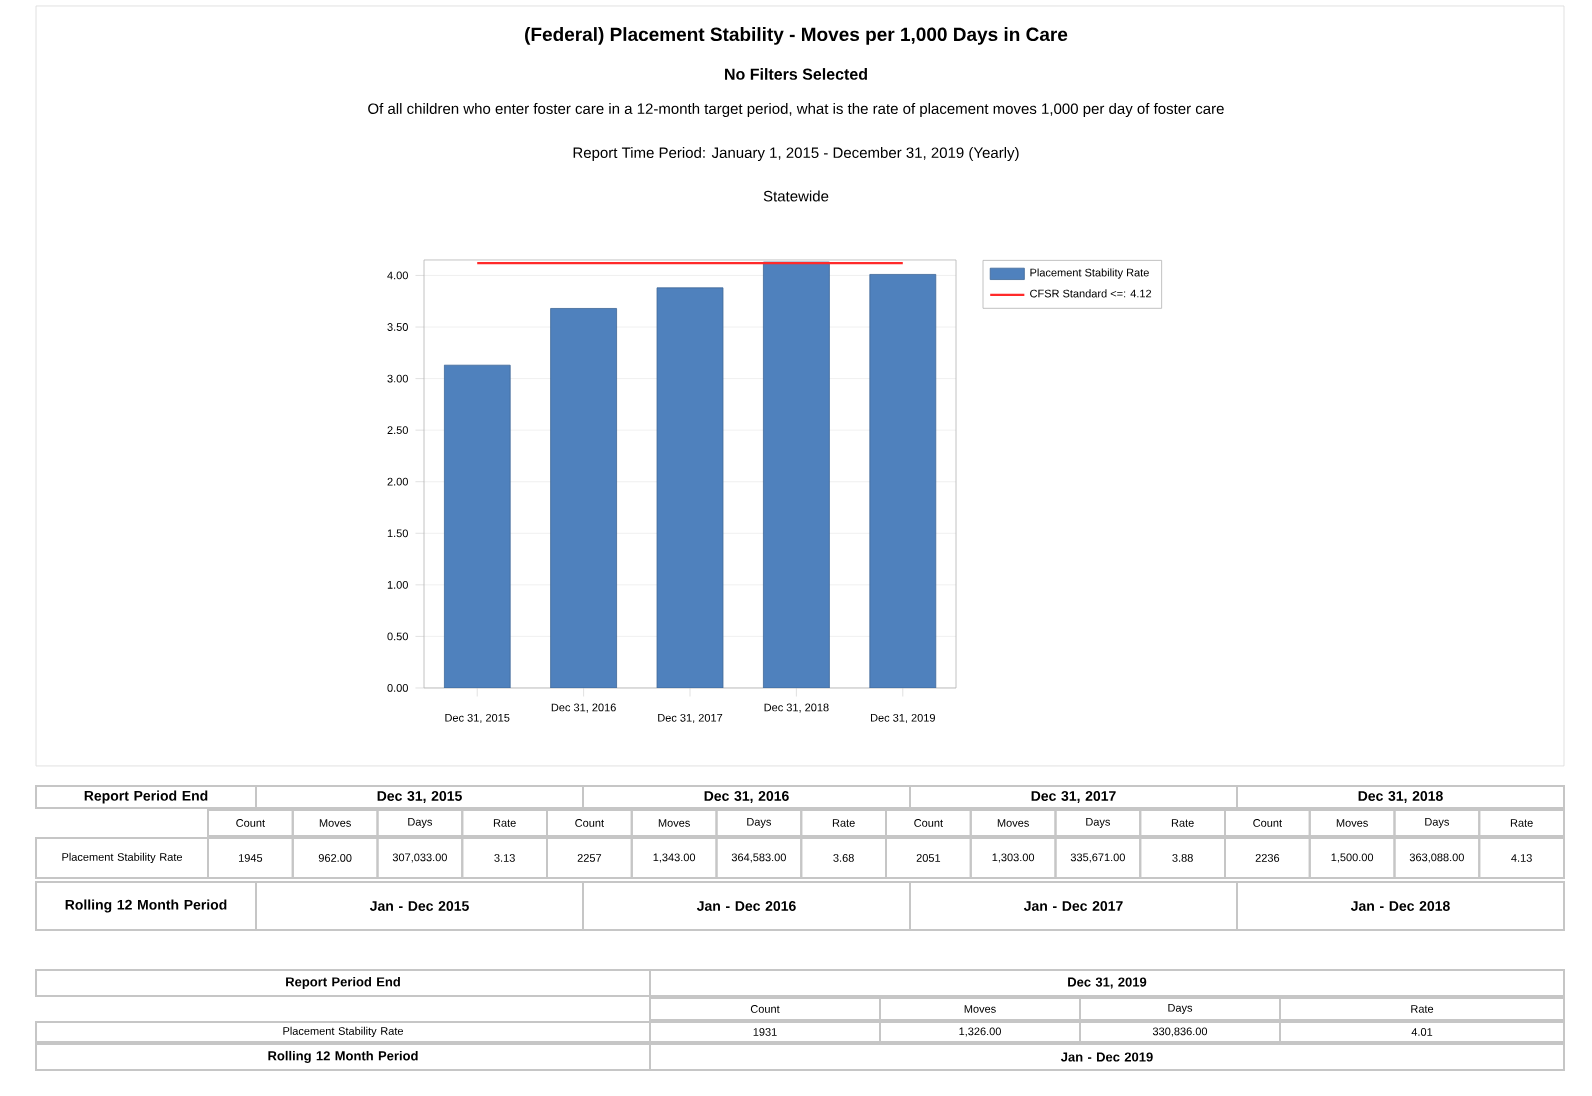 Image resolution: width=1592 pixels, height=1096 pixels. Describe the element at coordinates (796, 36) in the screenshot. I see `chart-title: (Federal) Placement Stability - Moves per 1,000 Days in Care` at that location.